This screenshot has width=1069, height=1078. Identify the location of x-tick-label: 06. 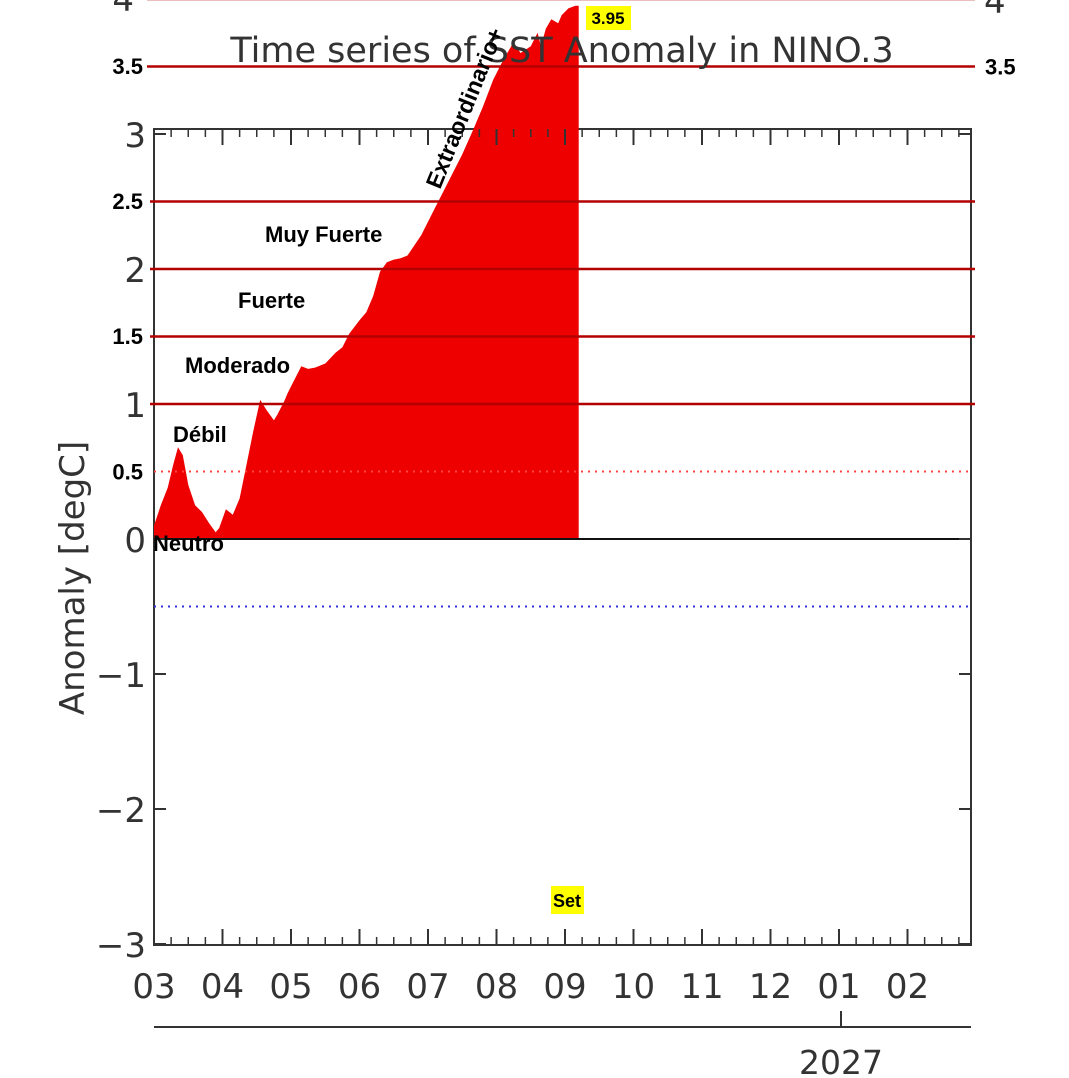
(359, 987).